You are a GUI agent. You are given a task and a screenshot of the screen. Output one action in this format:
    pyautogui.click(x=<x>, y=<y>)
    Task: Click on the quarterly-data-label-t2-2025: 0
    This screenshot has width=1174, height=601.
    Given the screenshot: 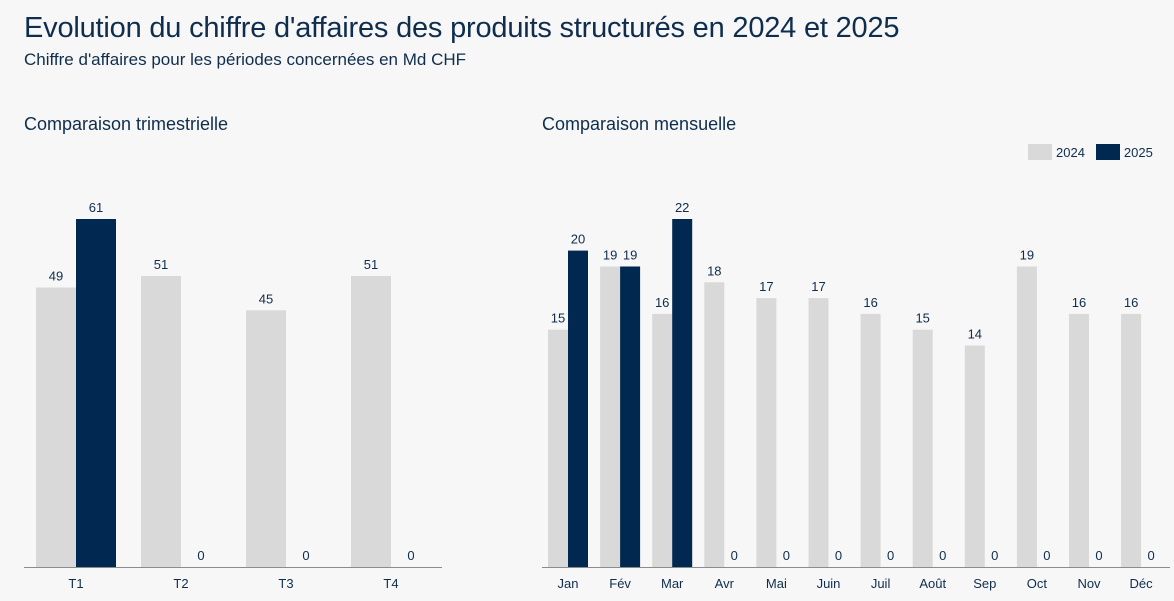 What is the action you would take?
    pyautogui.click(x=200, y=555)
    